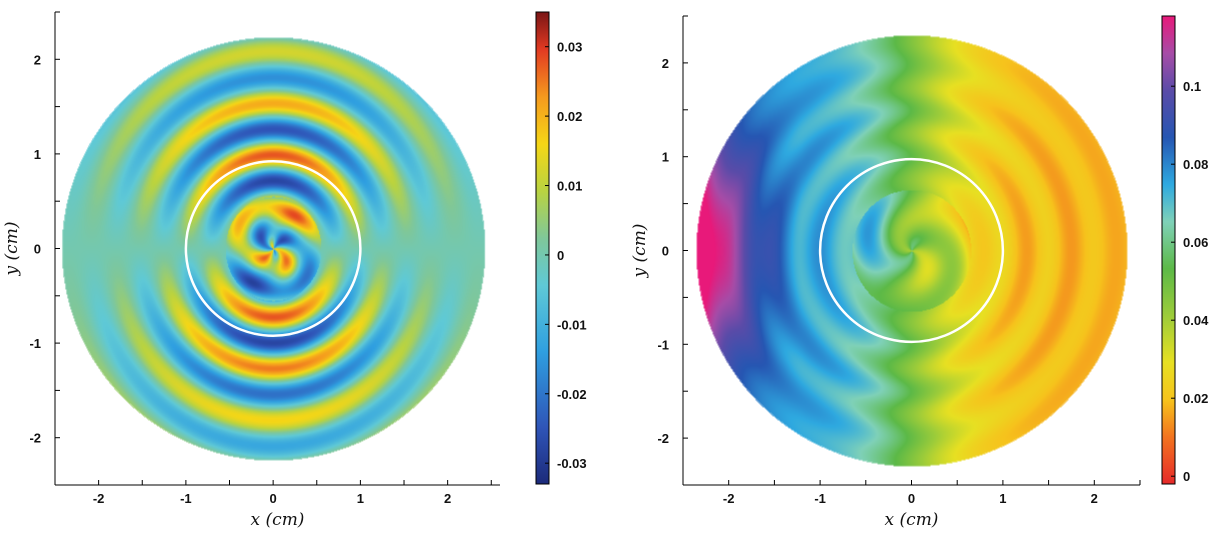  What do you see at coordinates (572, 324) in the screenshot?
I see `colorbar-tick-label: -0.01` at bounding box center [572, 324].